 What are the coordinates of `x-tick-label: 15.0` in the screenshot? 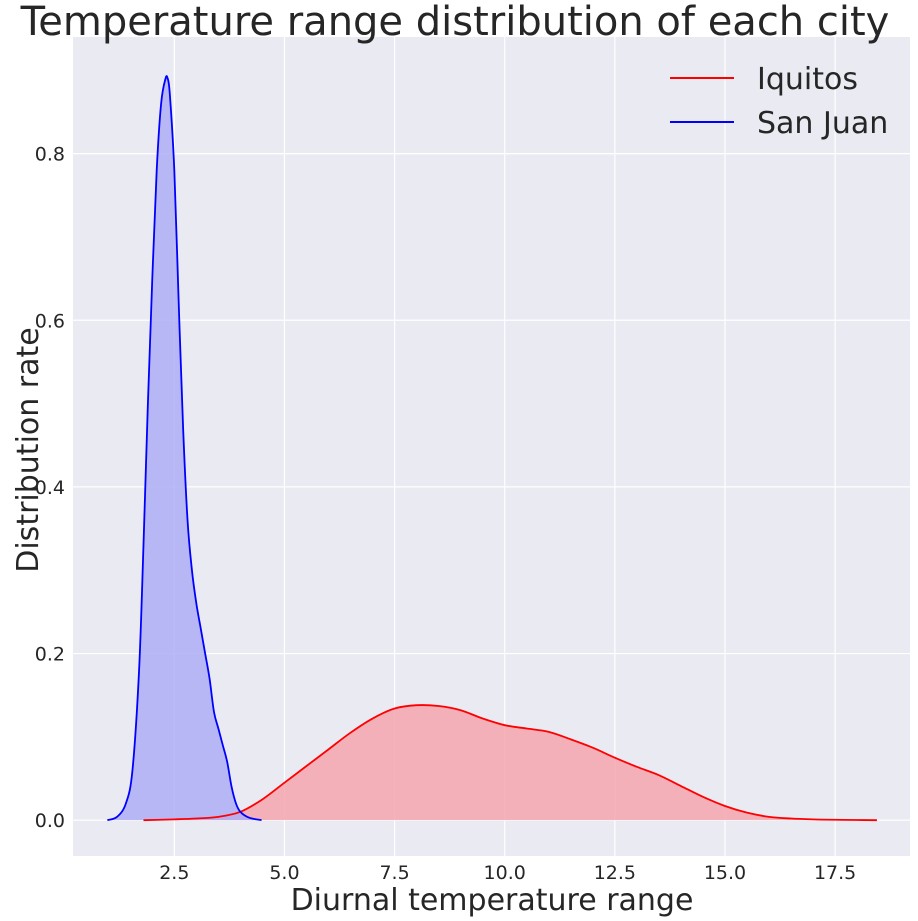 It's located at (725, 873).